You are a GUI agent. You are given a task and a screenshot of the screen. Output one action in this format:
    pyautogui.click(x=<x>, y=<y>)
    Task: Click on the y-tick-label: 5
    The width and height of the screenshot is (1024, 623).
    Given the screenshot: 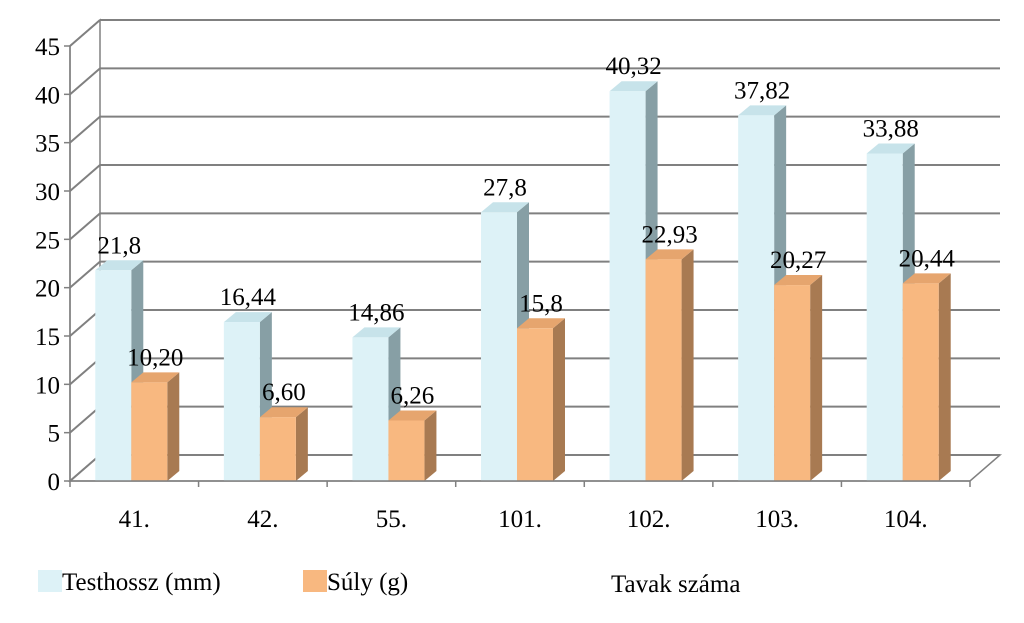 What is the action you would take?
    pyautogui.click(x=54, y=434)
    